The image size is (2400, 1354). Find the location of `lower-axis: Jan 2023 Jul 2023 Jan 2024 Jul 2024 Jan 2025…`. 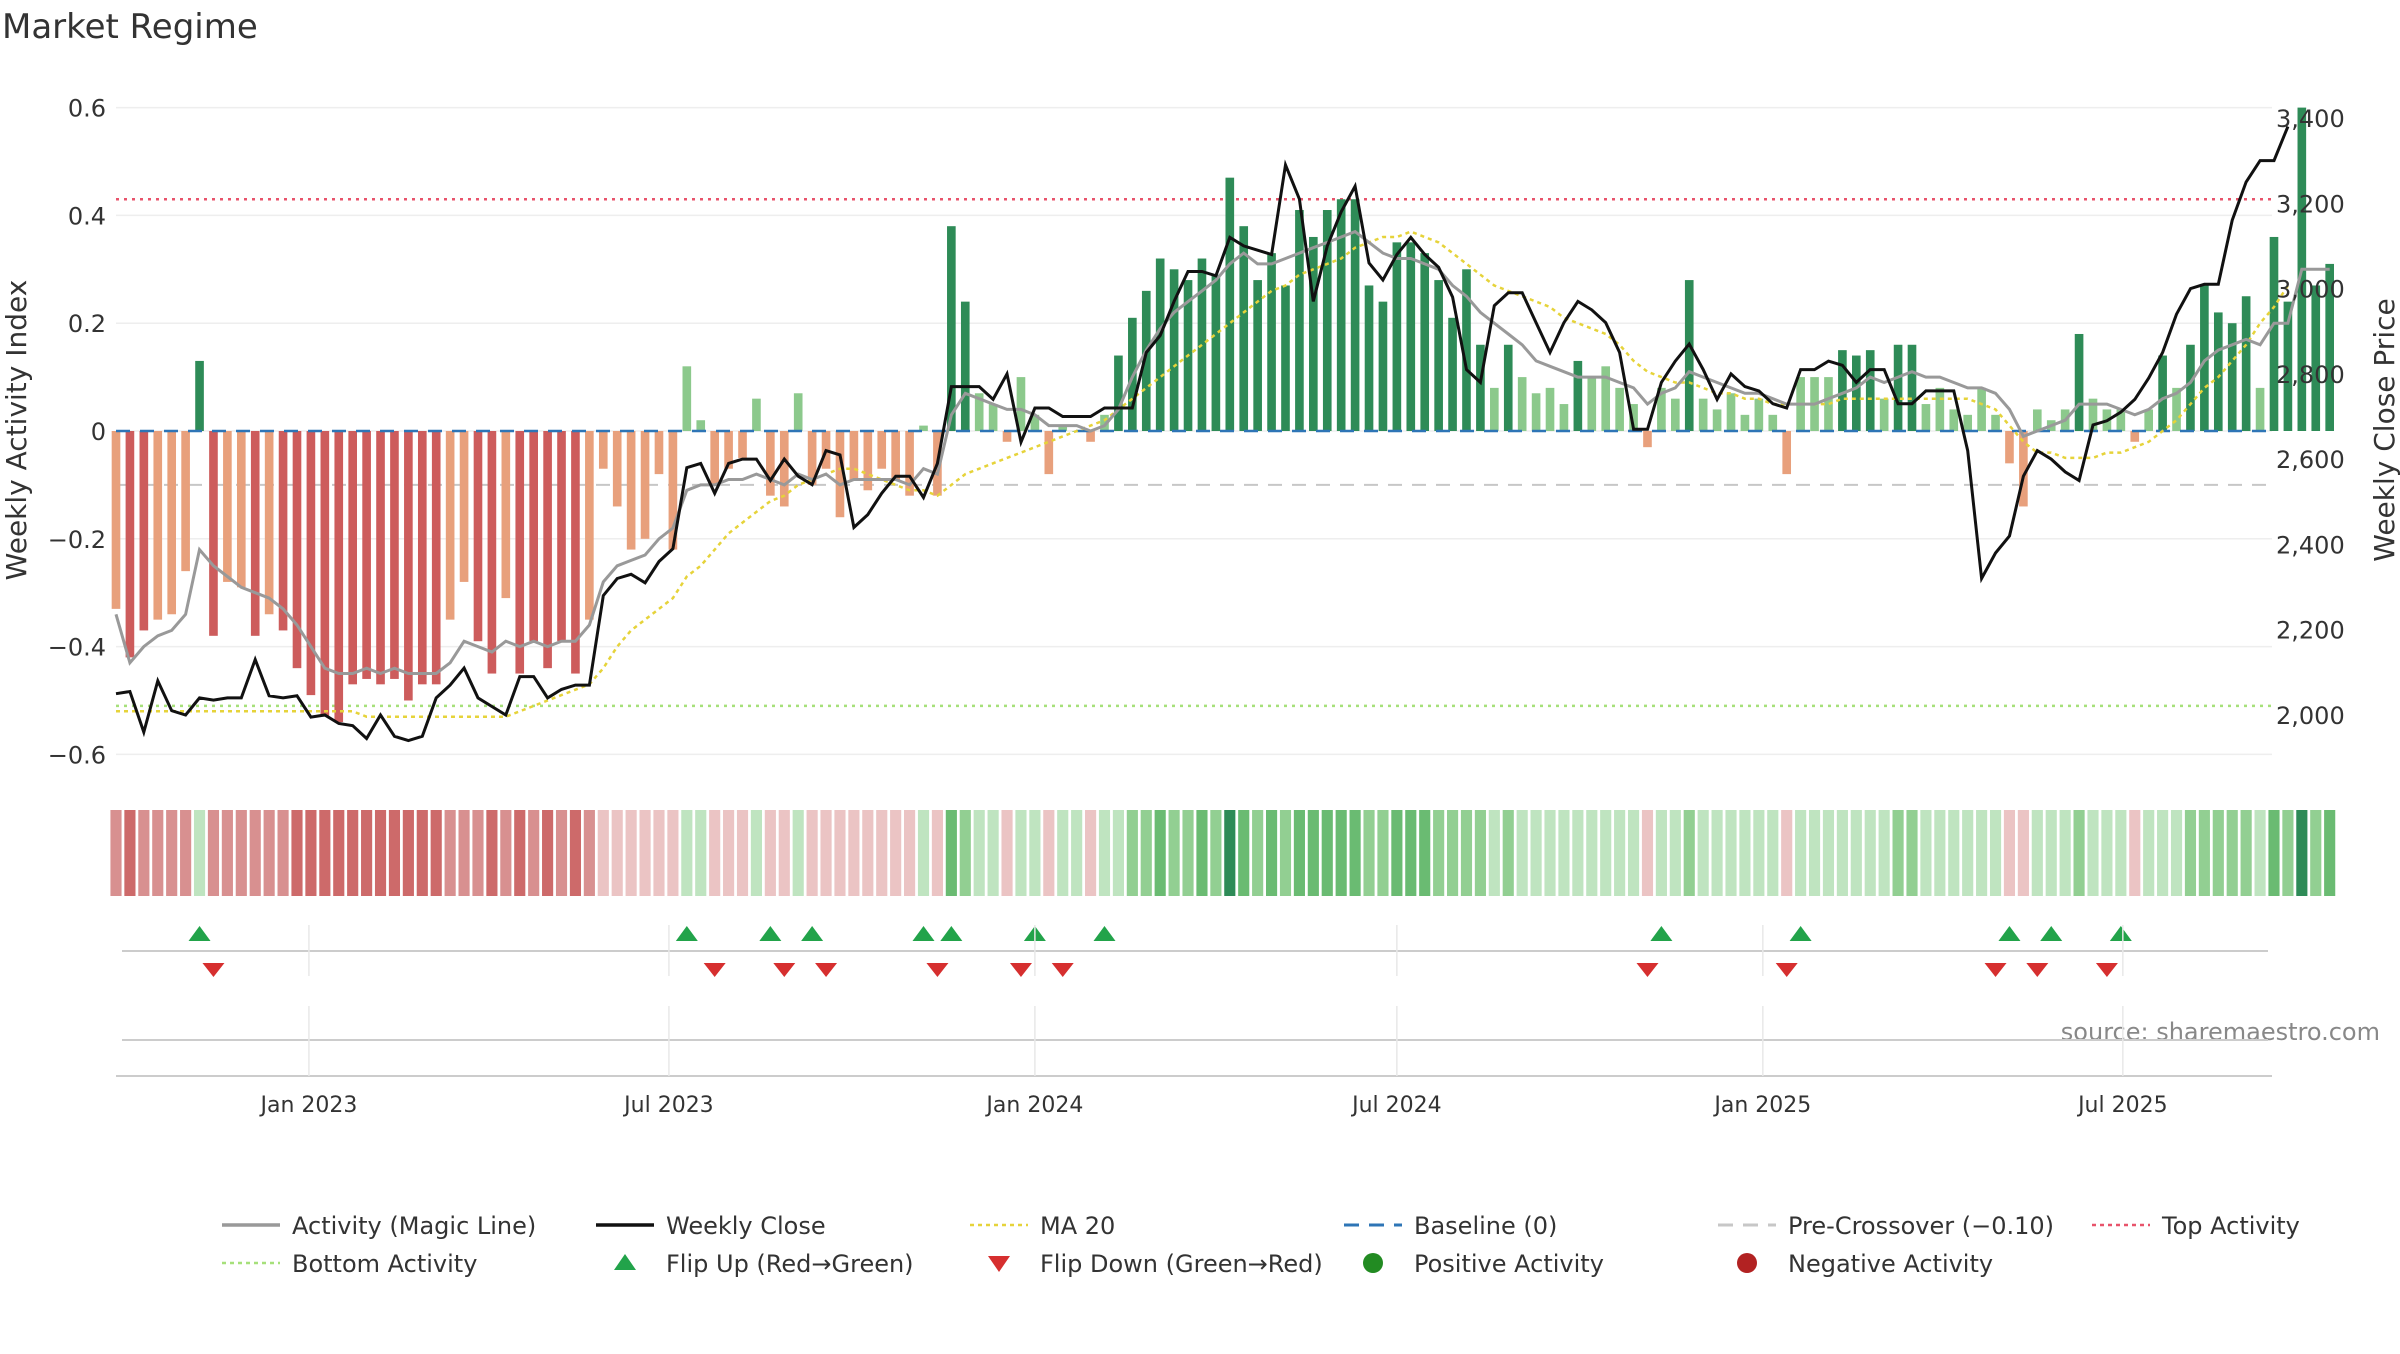

lower-axis: Jan 2023 Jul 2023 Jan 2024 Jul 2024 Jan 2025… is located at coordinates (1194, 1021).